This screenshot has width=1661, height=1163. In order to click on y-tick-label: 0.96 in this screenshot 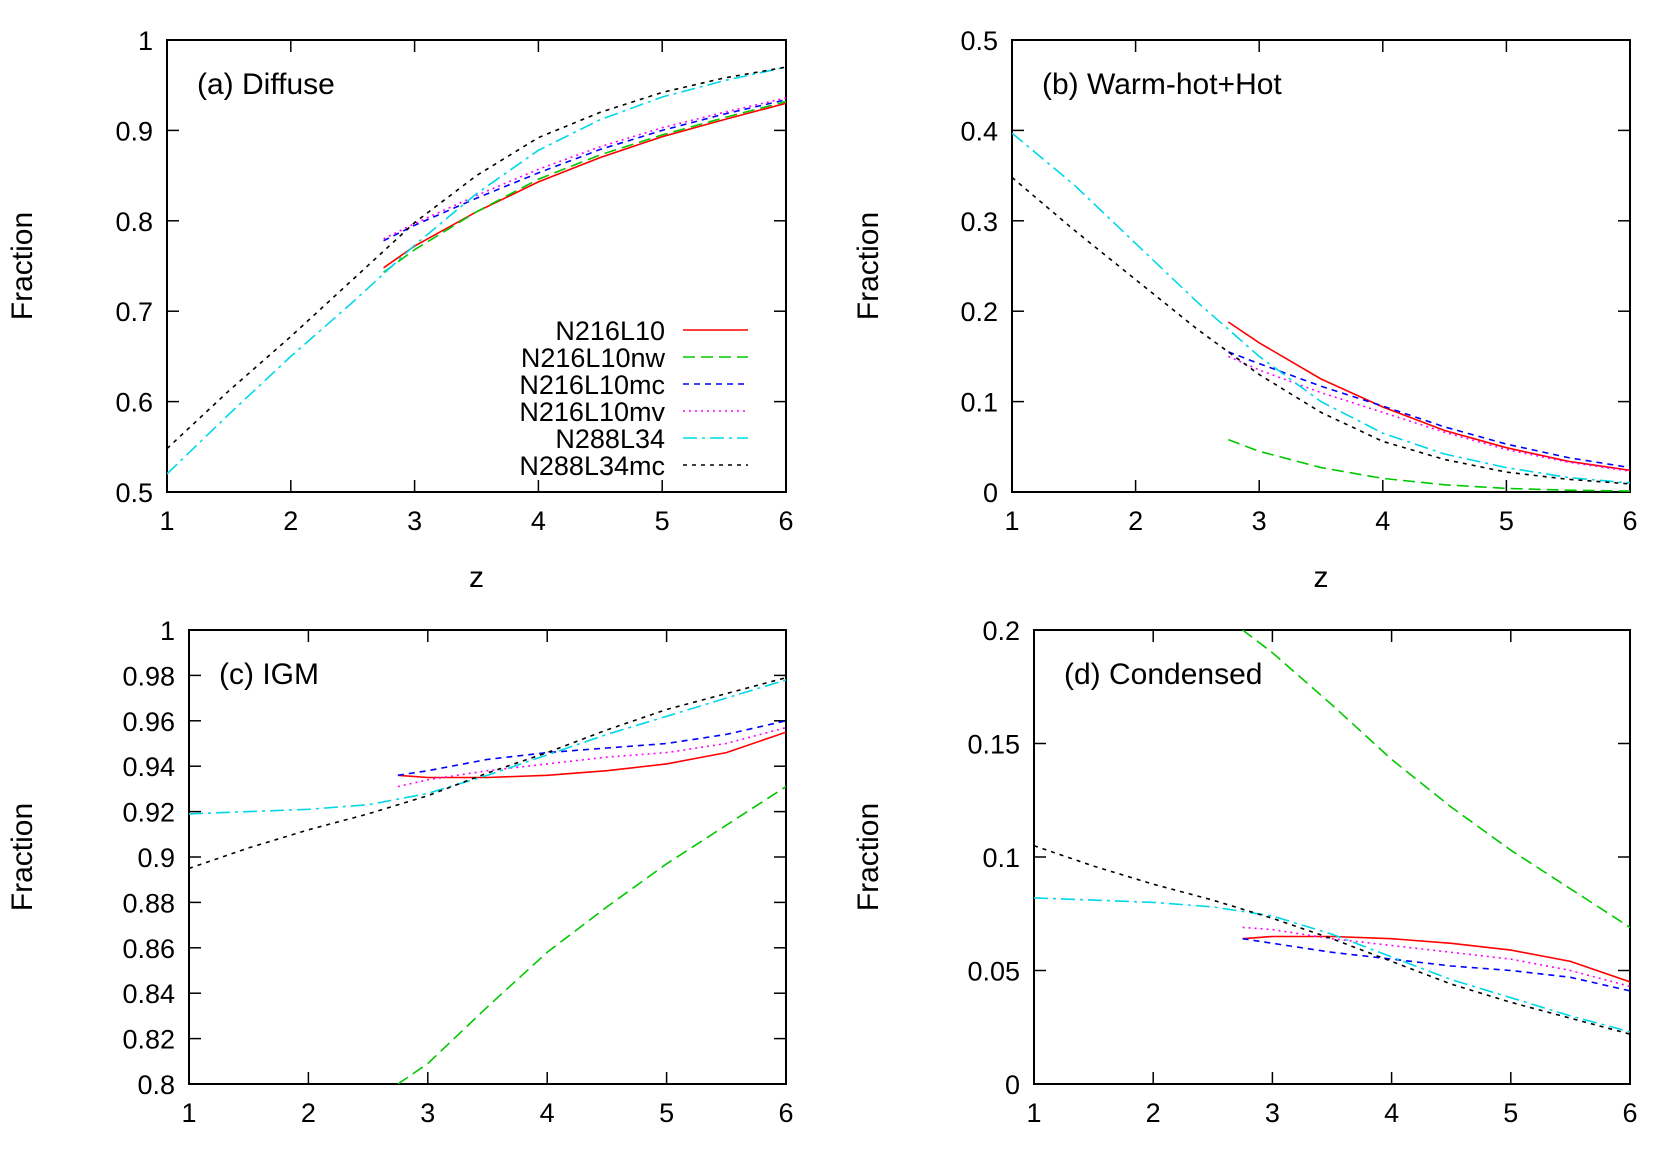, I will do `click(148, 722)`.